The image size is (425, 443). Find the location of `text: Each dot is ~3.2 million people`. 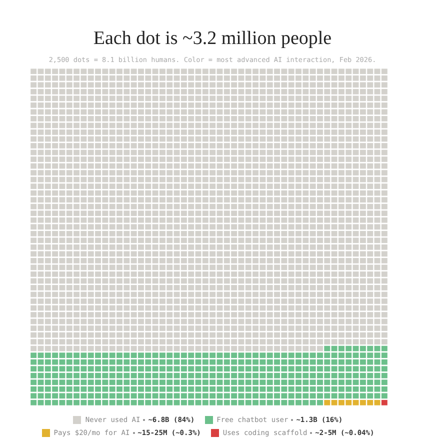

text: Each dot is ~3.2 million people is located at coordinates (212, 38).